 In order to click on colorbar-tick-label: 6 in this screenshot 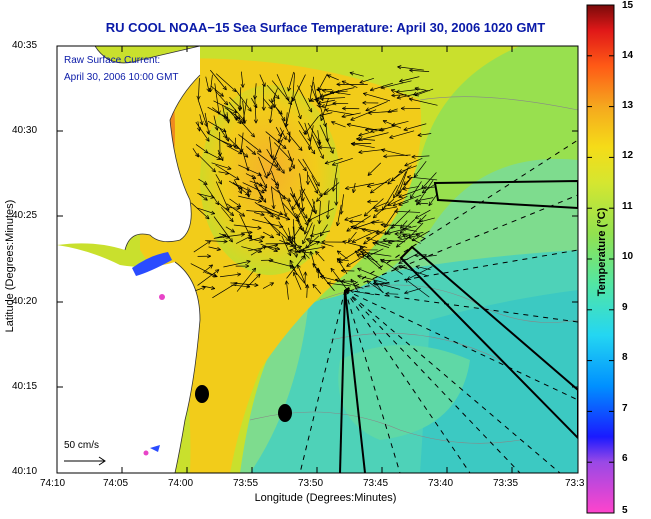, I will do `click(625, 458)`.